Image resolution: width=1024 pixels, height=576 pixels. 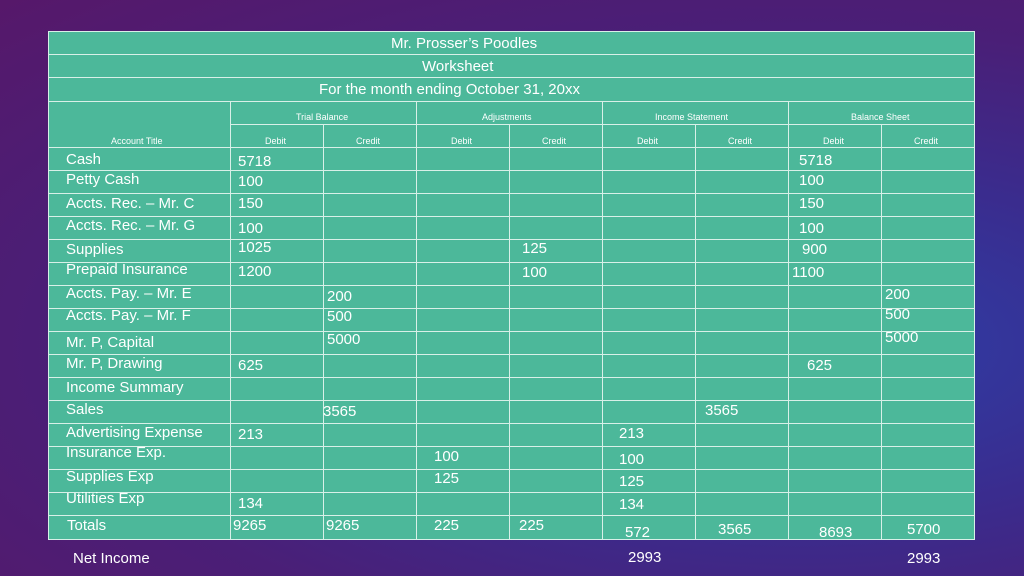 What do you see at coordinates (276, 141) in the screenshot?
I see `tb-debit-header: Debit` at bounding box center [276, 141].